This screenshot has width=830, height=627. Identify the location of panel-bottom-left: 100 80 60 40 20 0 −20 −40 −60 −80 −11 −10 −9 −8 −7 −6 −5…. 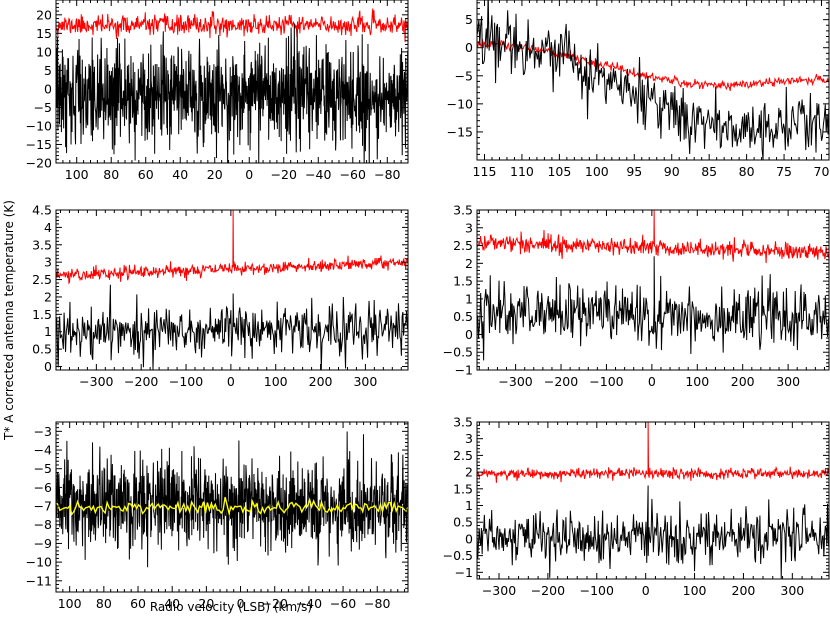
(217, 516).